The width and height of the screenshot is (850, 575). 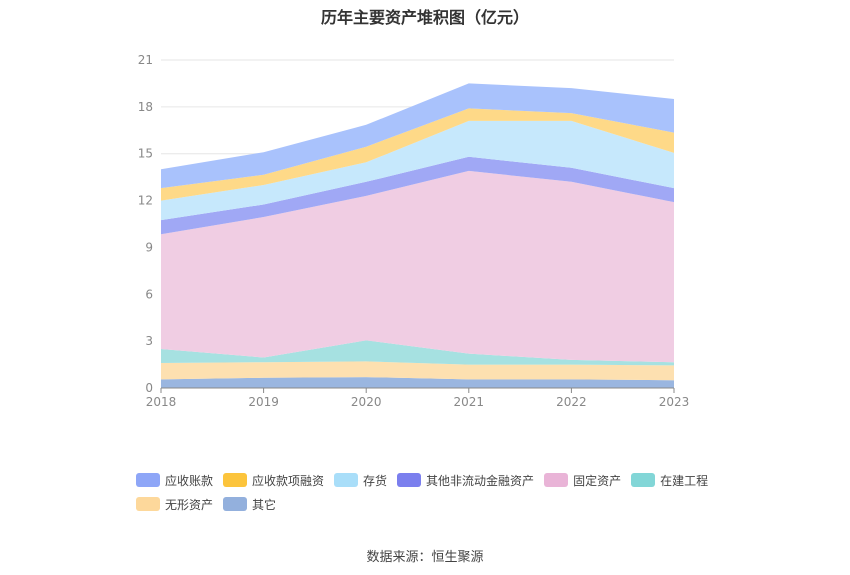 I want to click on legend-item: 应收款项融资, so click(x=273, y=480).